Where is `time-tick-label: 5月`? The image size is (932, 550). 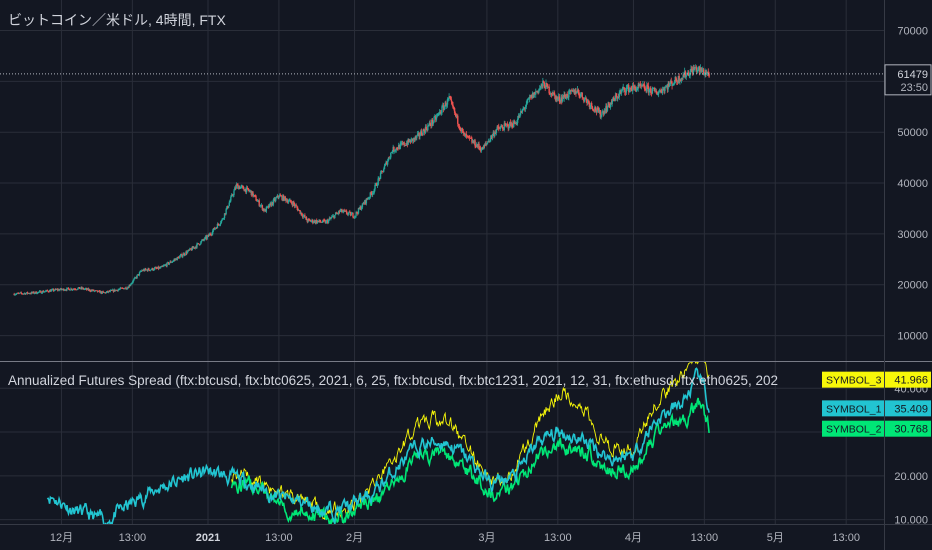 time-tick-label: 5月 is located at coordinates (775, 538).